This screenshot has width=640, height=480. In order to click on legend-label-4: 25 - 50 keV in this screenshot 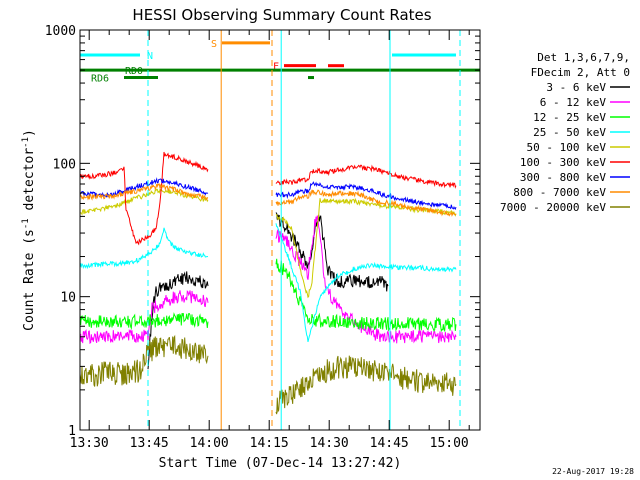, I will do `click(569, 132)`.